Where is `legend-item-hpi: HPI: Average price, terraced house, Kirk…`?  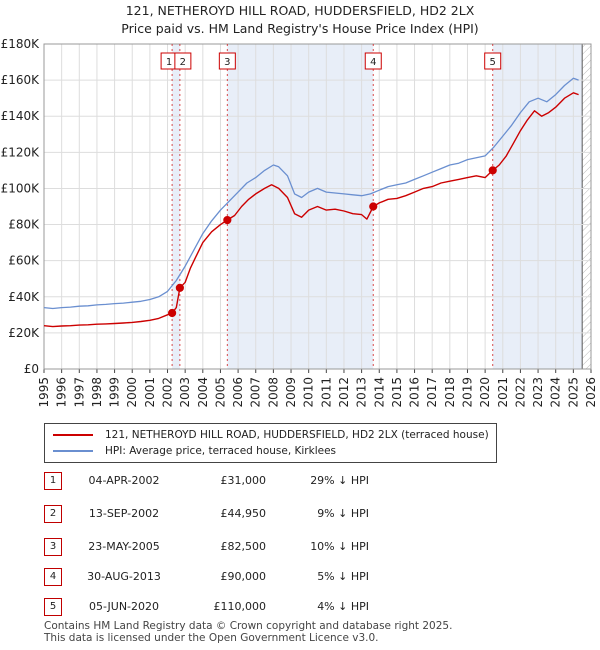 legend-item-hpi: HPI: Average price, terraced house, Kirk… is located at coordinates (194, 451).